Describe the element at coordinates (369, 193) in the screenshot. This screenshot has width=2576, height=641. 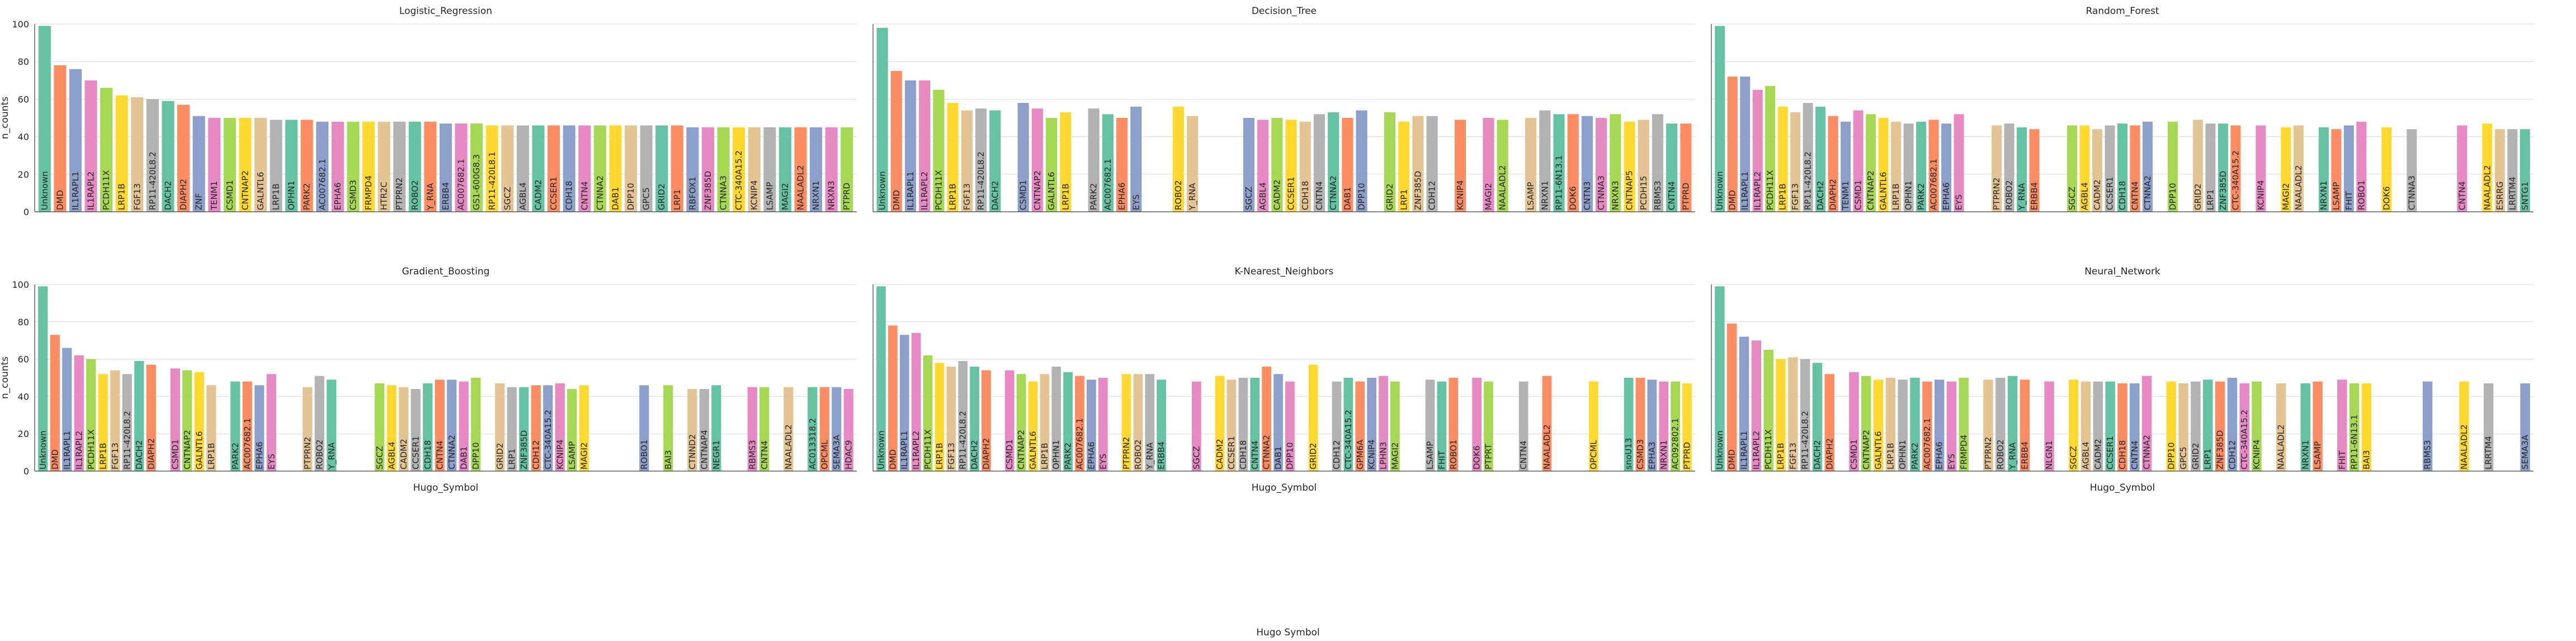
I see `bar-label: FRMPD4` at that location.